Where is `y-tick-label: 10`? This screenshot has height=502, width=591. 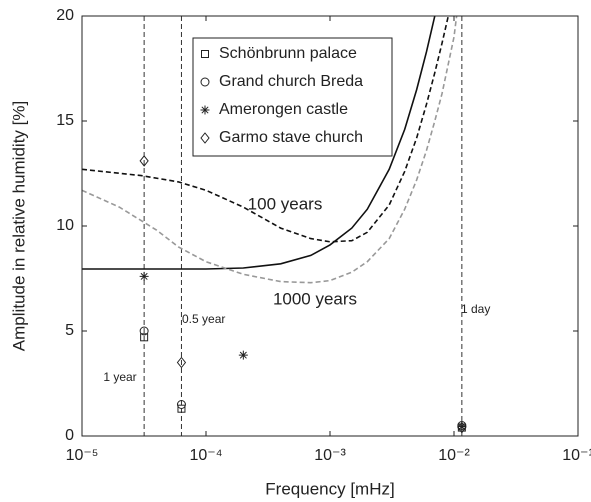
y-tick-label: 10 is located at coordinates (65, 225).